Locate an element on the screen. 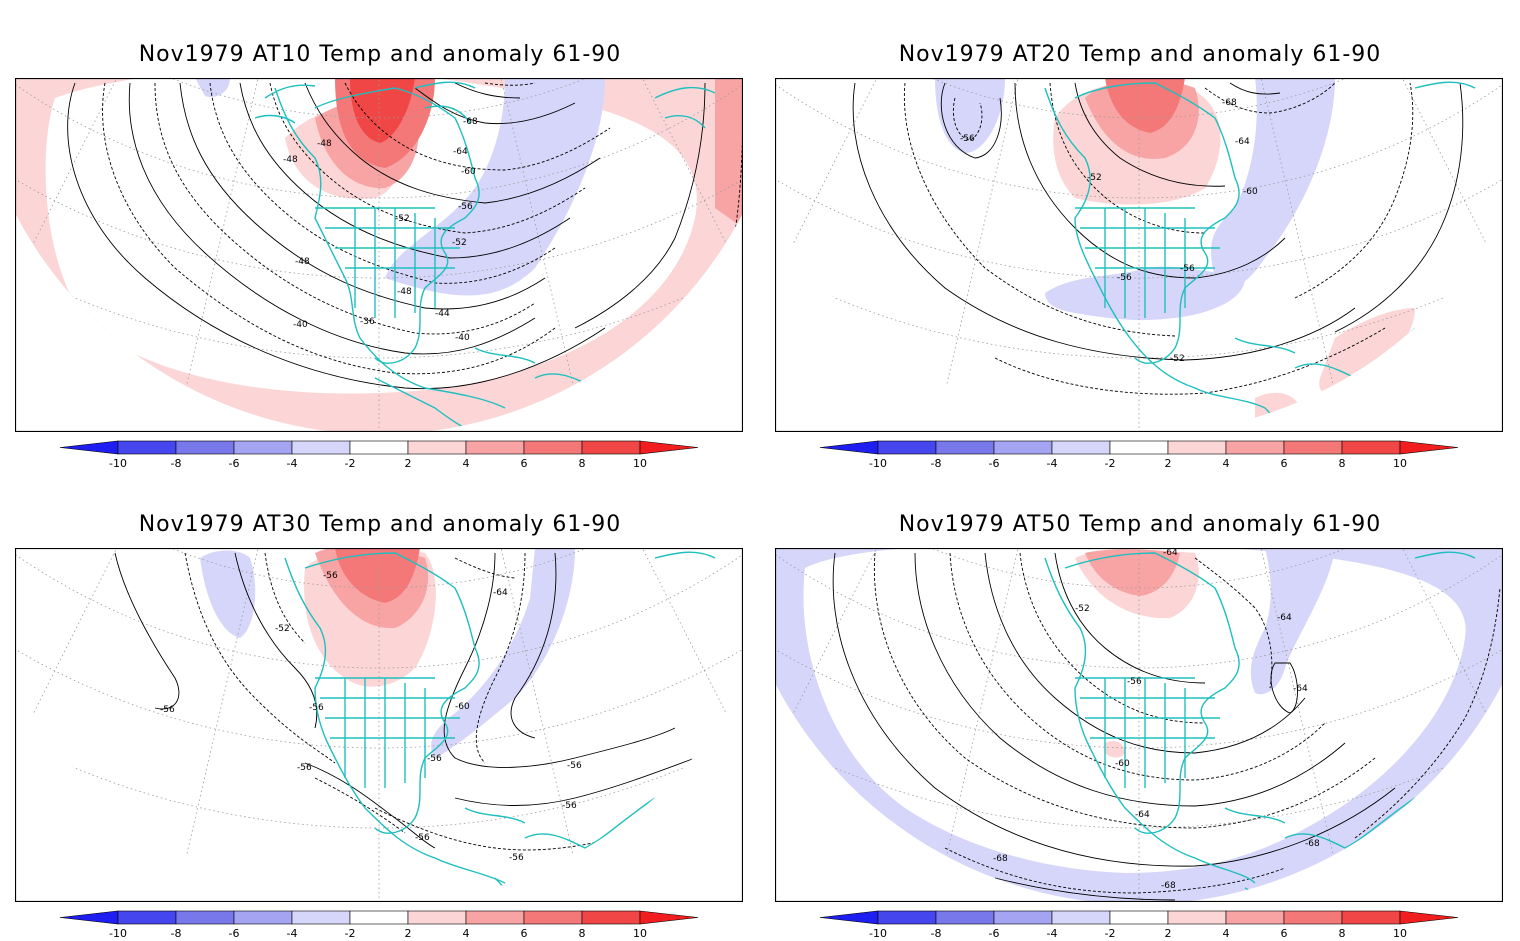 This screenshot has width=1520, height=941. contour-labels: -68 -64 -56 -52 -60 -56 -56 -52 is located at coordinates (1109, 231).